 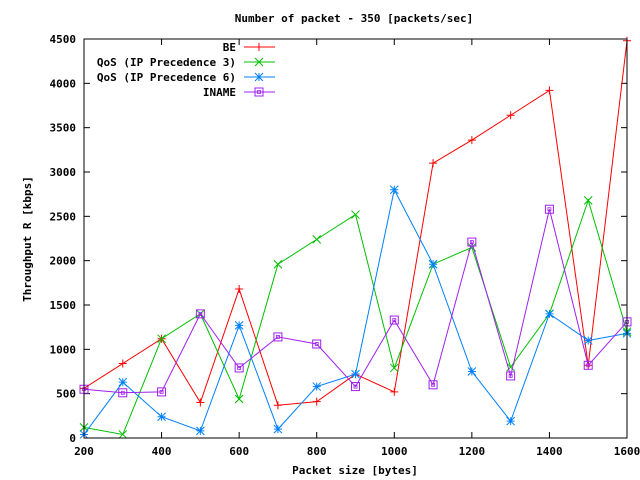 I want to click on legend-marker-be, so click(x=259, y=47).